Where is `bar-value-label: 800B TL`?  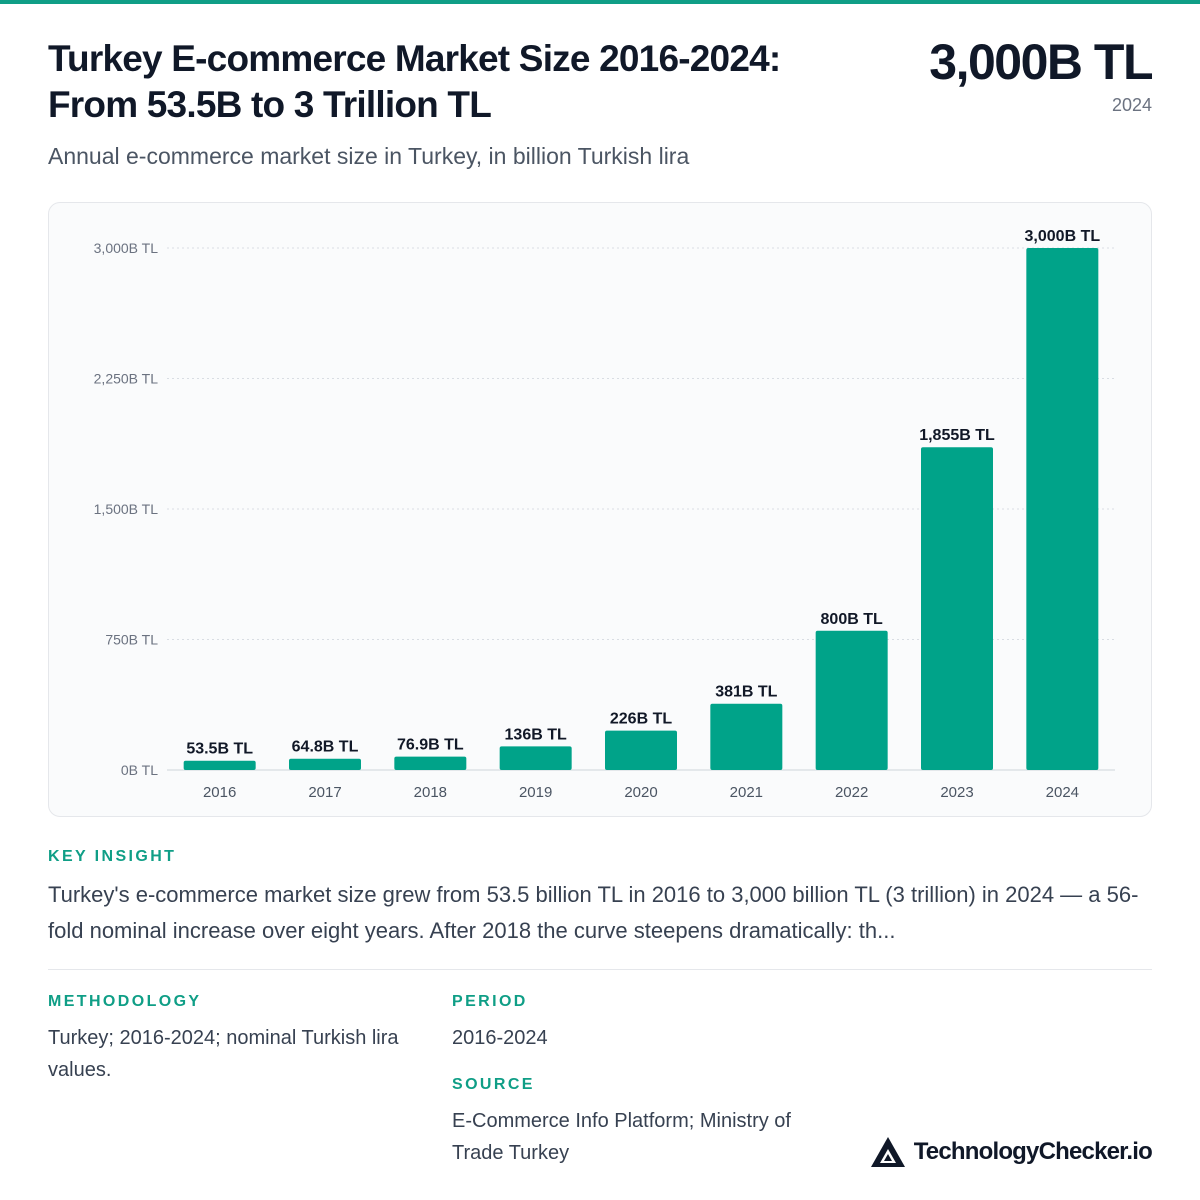
bar-value-label: 800B TL is located at coordinates (852, 619).